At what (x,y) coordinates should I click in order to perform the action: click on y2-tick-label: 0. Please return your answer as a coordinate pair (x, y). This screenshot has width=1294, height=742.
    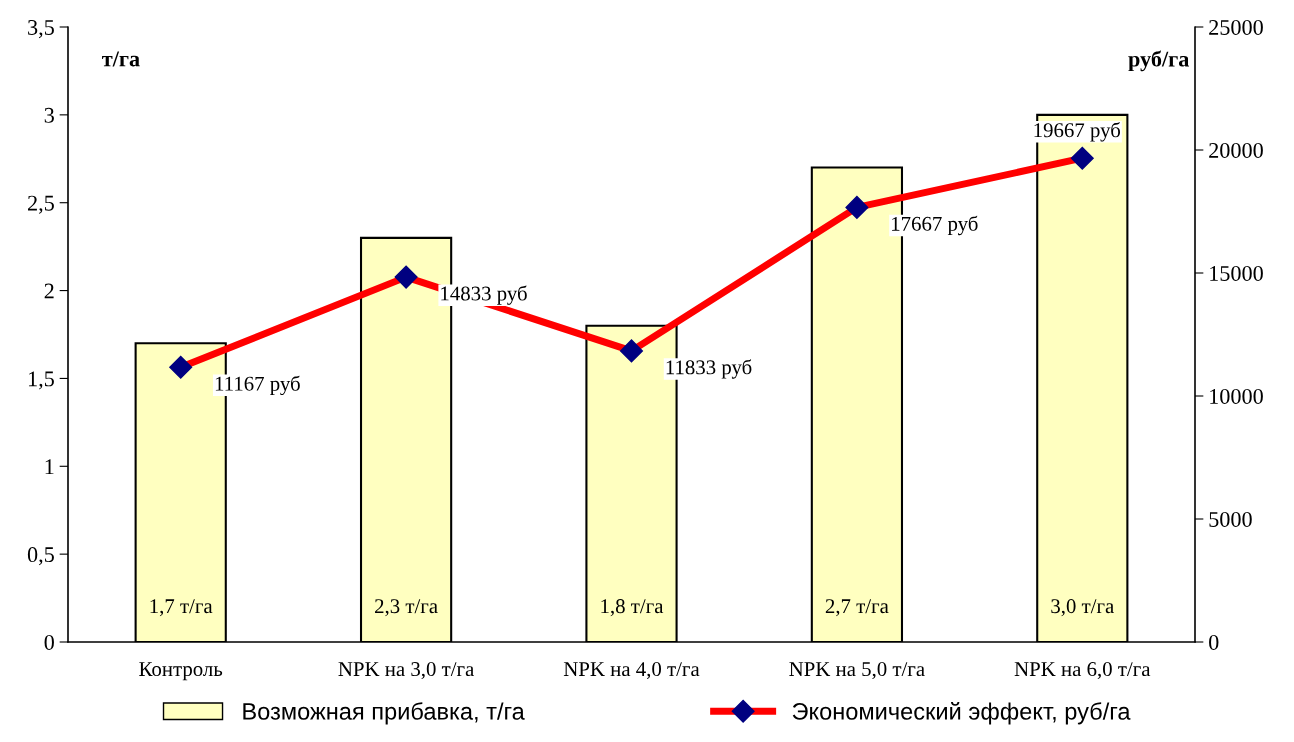
    Looking at the image, I should click on (1214, 642).